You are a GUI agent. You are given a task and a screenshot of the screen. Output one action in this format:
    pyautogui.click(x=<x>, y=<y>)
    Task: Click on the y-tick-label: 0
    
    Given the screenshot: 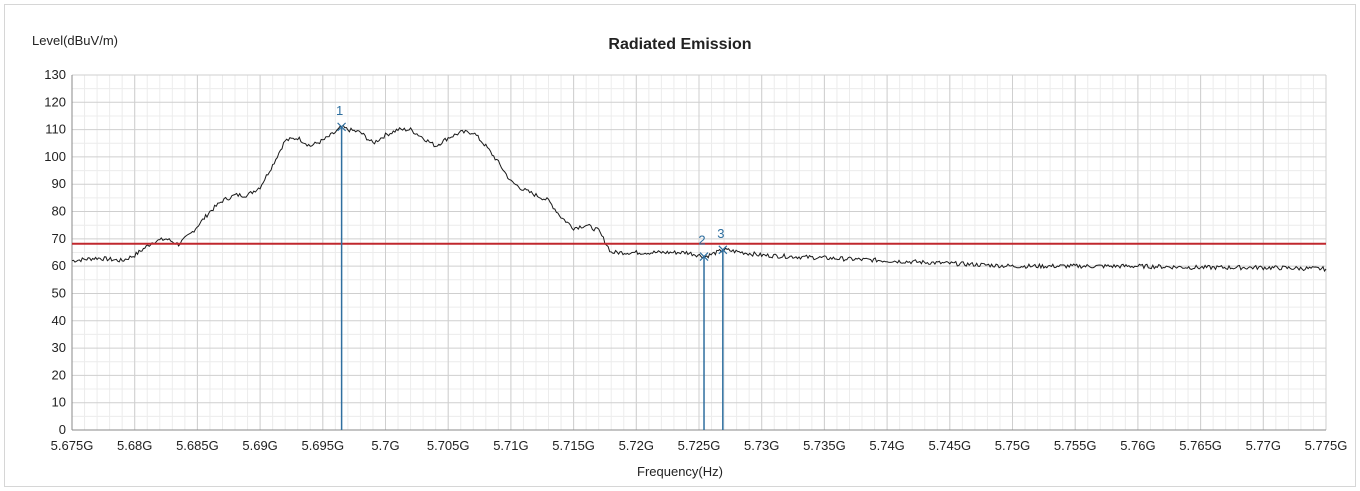 What is the action you would take?
    pyautogui.click(x=62, y=429)
    